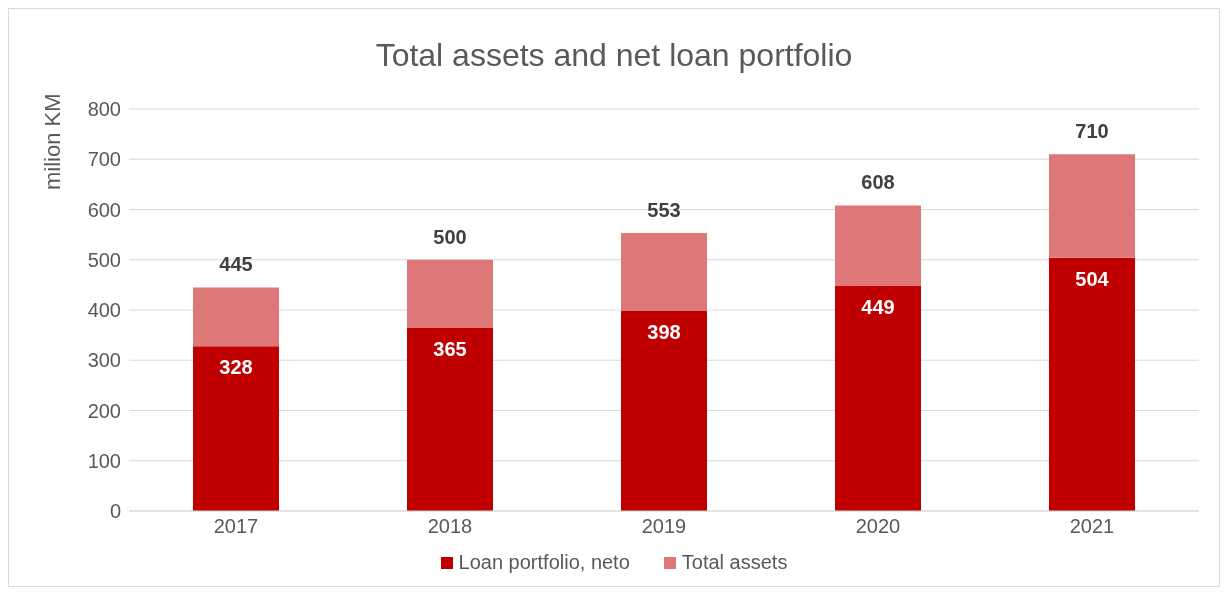  I want to click on y-tick-label: 800, so click(104, 109).